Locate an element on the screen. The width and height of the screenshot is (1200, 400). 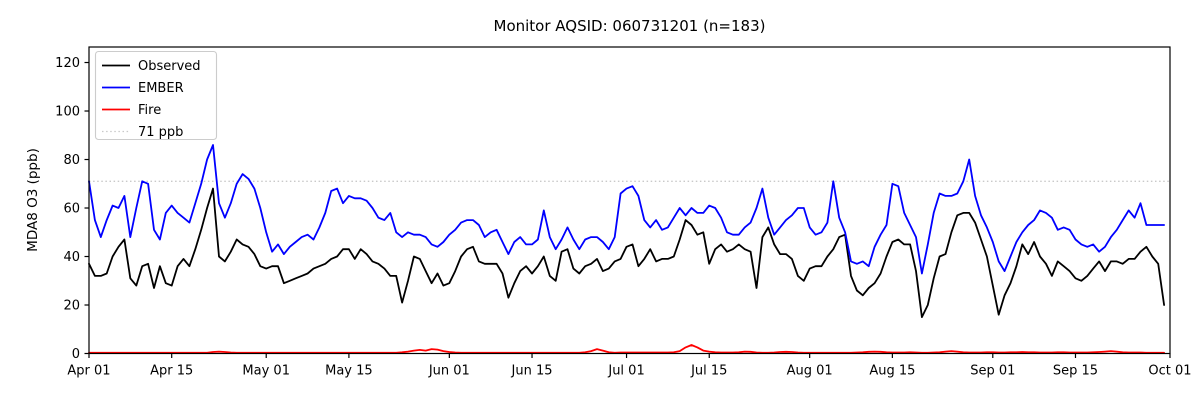
legend: Observed EMBER Fire 71 ppb is located at coordinates (156, 95).